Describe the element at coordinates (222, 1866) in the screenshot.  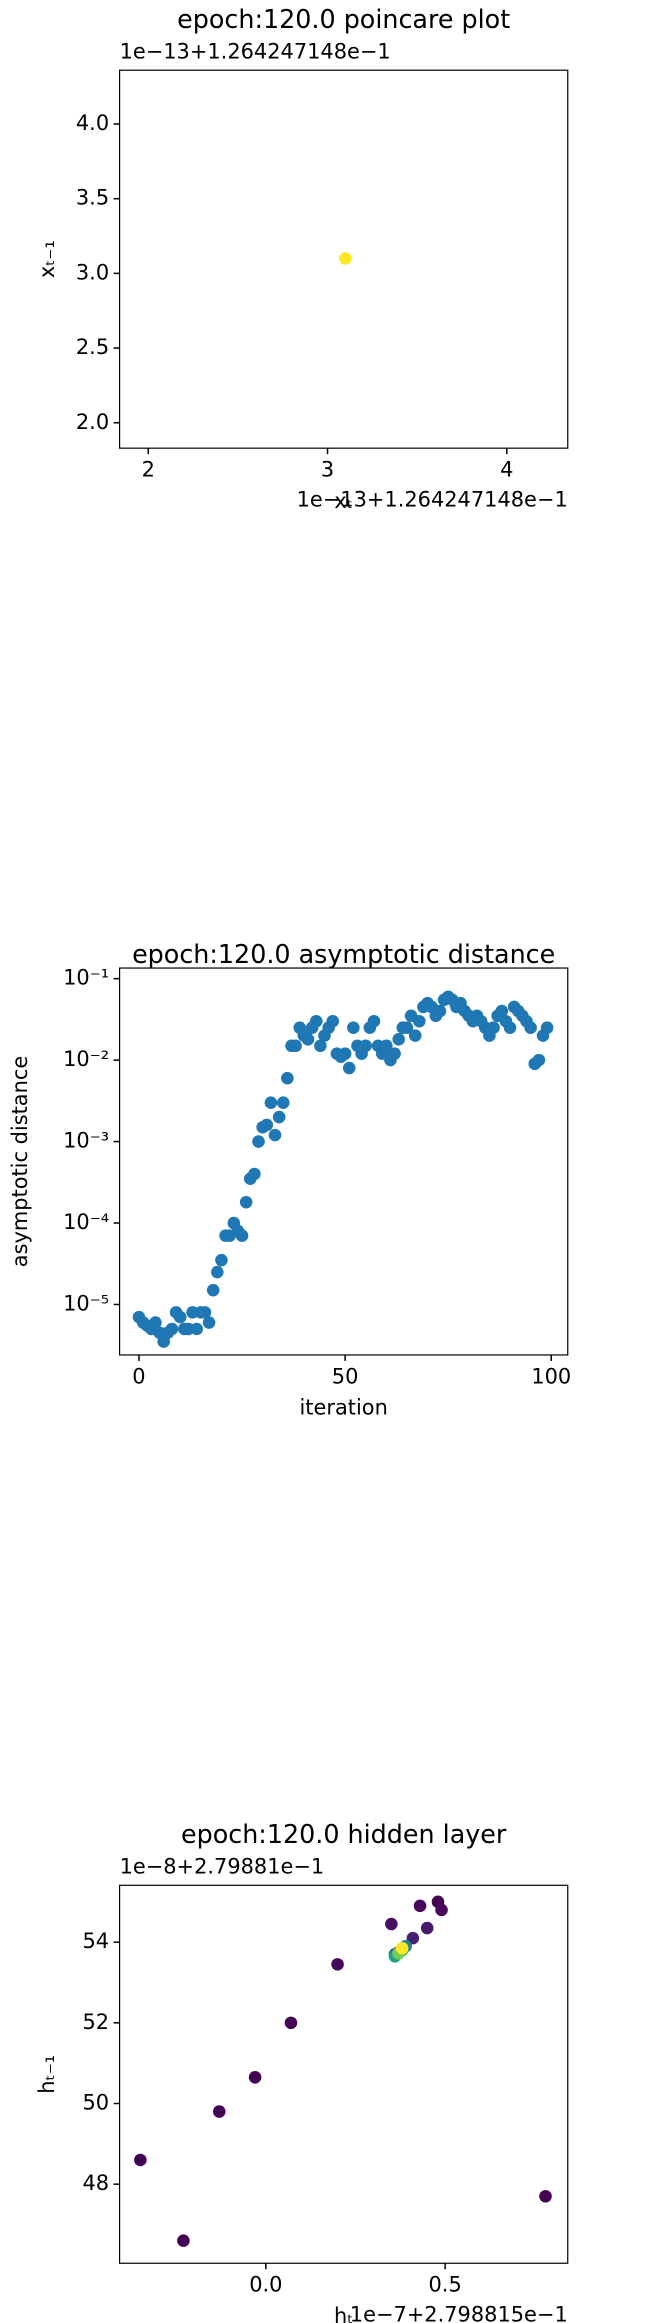
I see `y-offset: 1e−8+2.79881e−1` at that location.